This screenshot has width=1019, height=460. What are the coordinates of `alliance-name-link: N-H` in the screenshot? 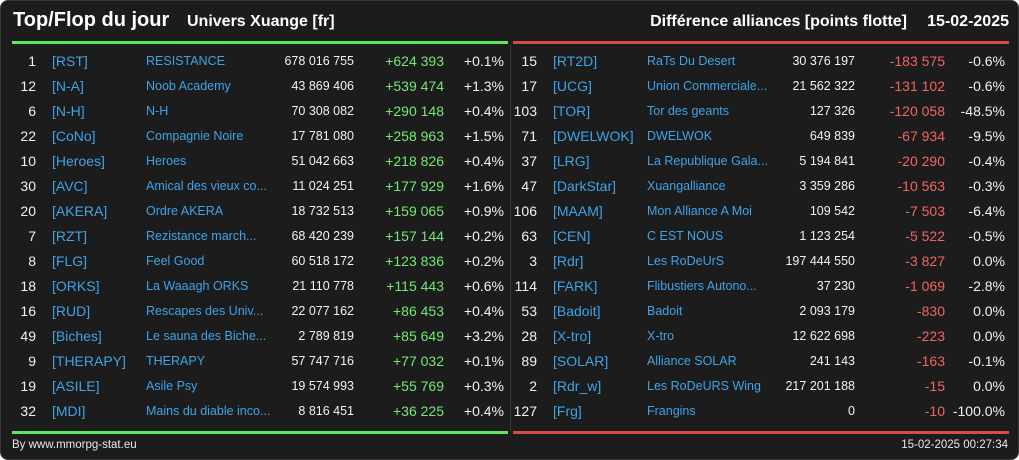 It's located at (157, 111).